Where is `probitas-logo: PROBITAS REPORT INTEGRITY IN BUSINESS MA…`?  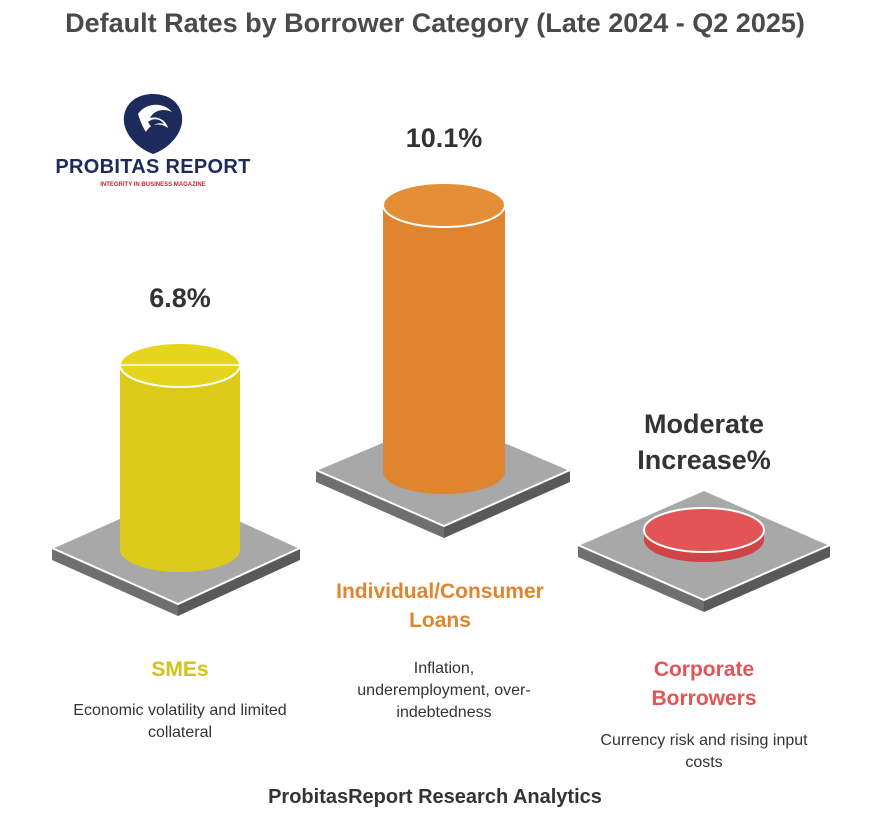 probitas-logo: PROBITAS REPORT INTEGRITY IN BUSINESS MA… is located at coordinates (153, 147).